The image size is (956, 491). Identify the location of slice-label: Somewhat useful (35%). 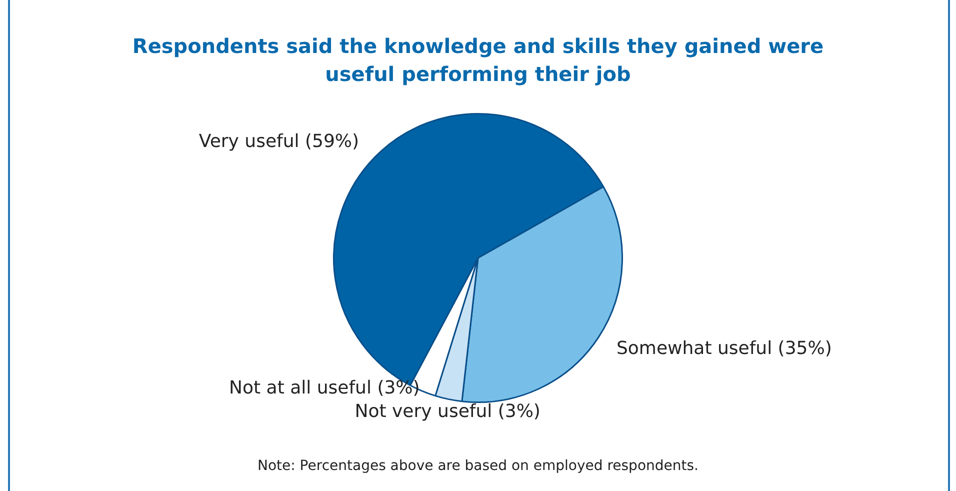
(724, 348).